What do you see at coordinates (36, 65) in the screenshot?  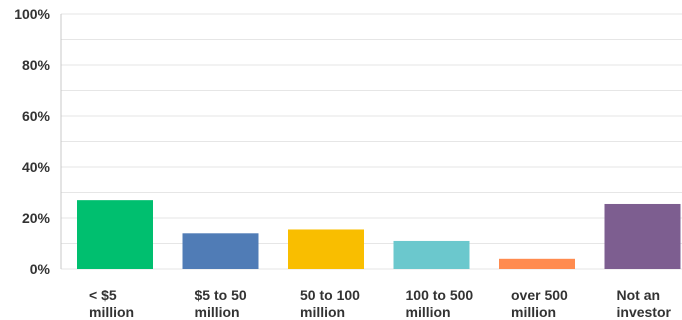 I see `y-tick-label: 80%` at bounding box center [36, 65].